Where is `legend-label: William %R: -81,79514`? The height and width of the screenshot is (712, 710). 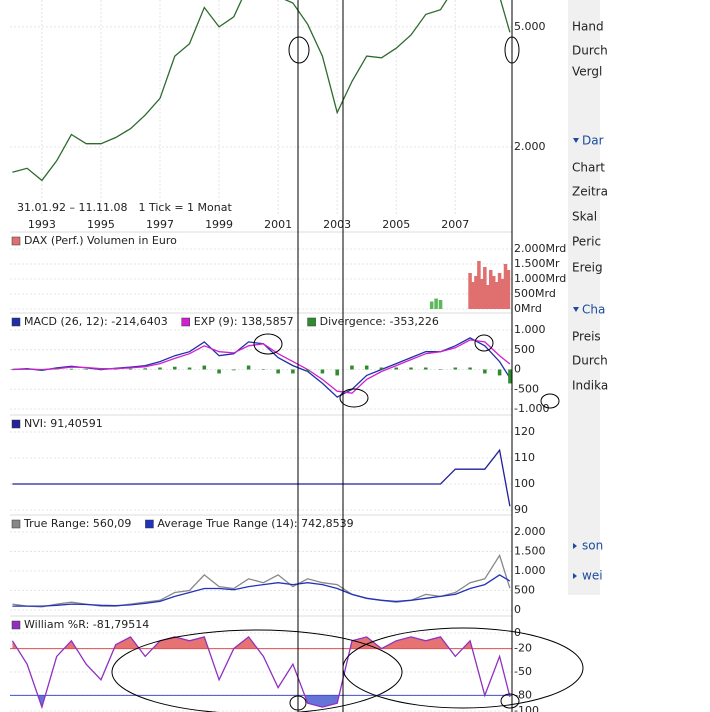
legend-label: William %R: -81,79514 is located at coordinates (86, 624).